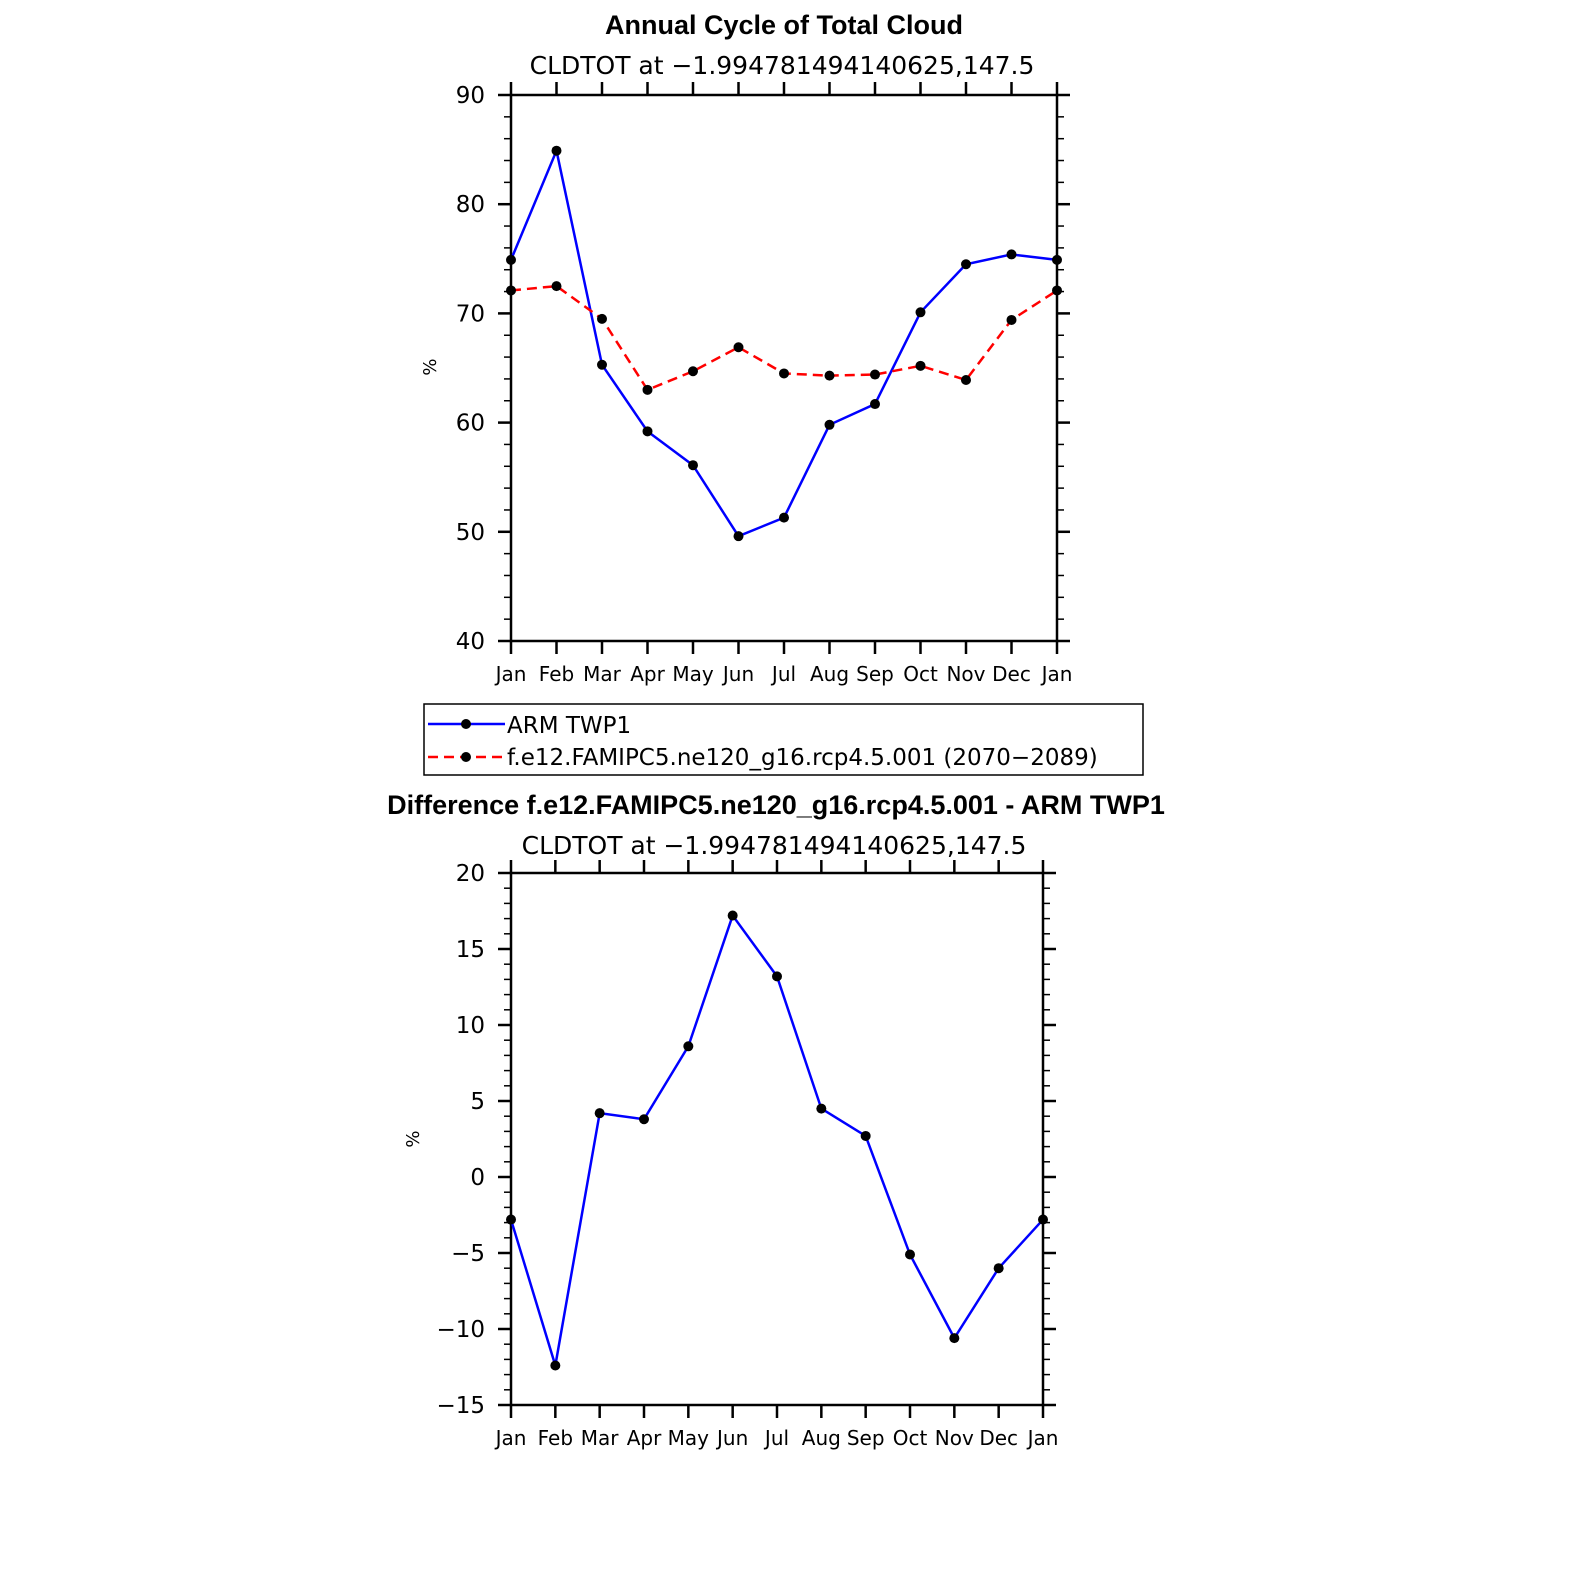 The width and height of the screenshot is (1574, 1574). What do you see at coordinates (569, 726) in the screenshot?
I see `legend-label-arm: ARM TWP1` at bounding box center [569, 726].